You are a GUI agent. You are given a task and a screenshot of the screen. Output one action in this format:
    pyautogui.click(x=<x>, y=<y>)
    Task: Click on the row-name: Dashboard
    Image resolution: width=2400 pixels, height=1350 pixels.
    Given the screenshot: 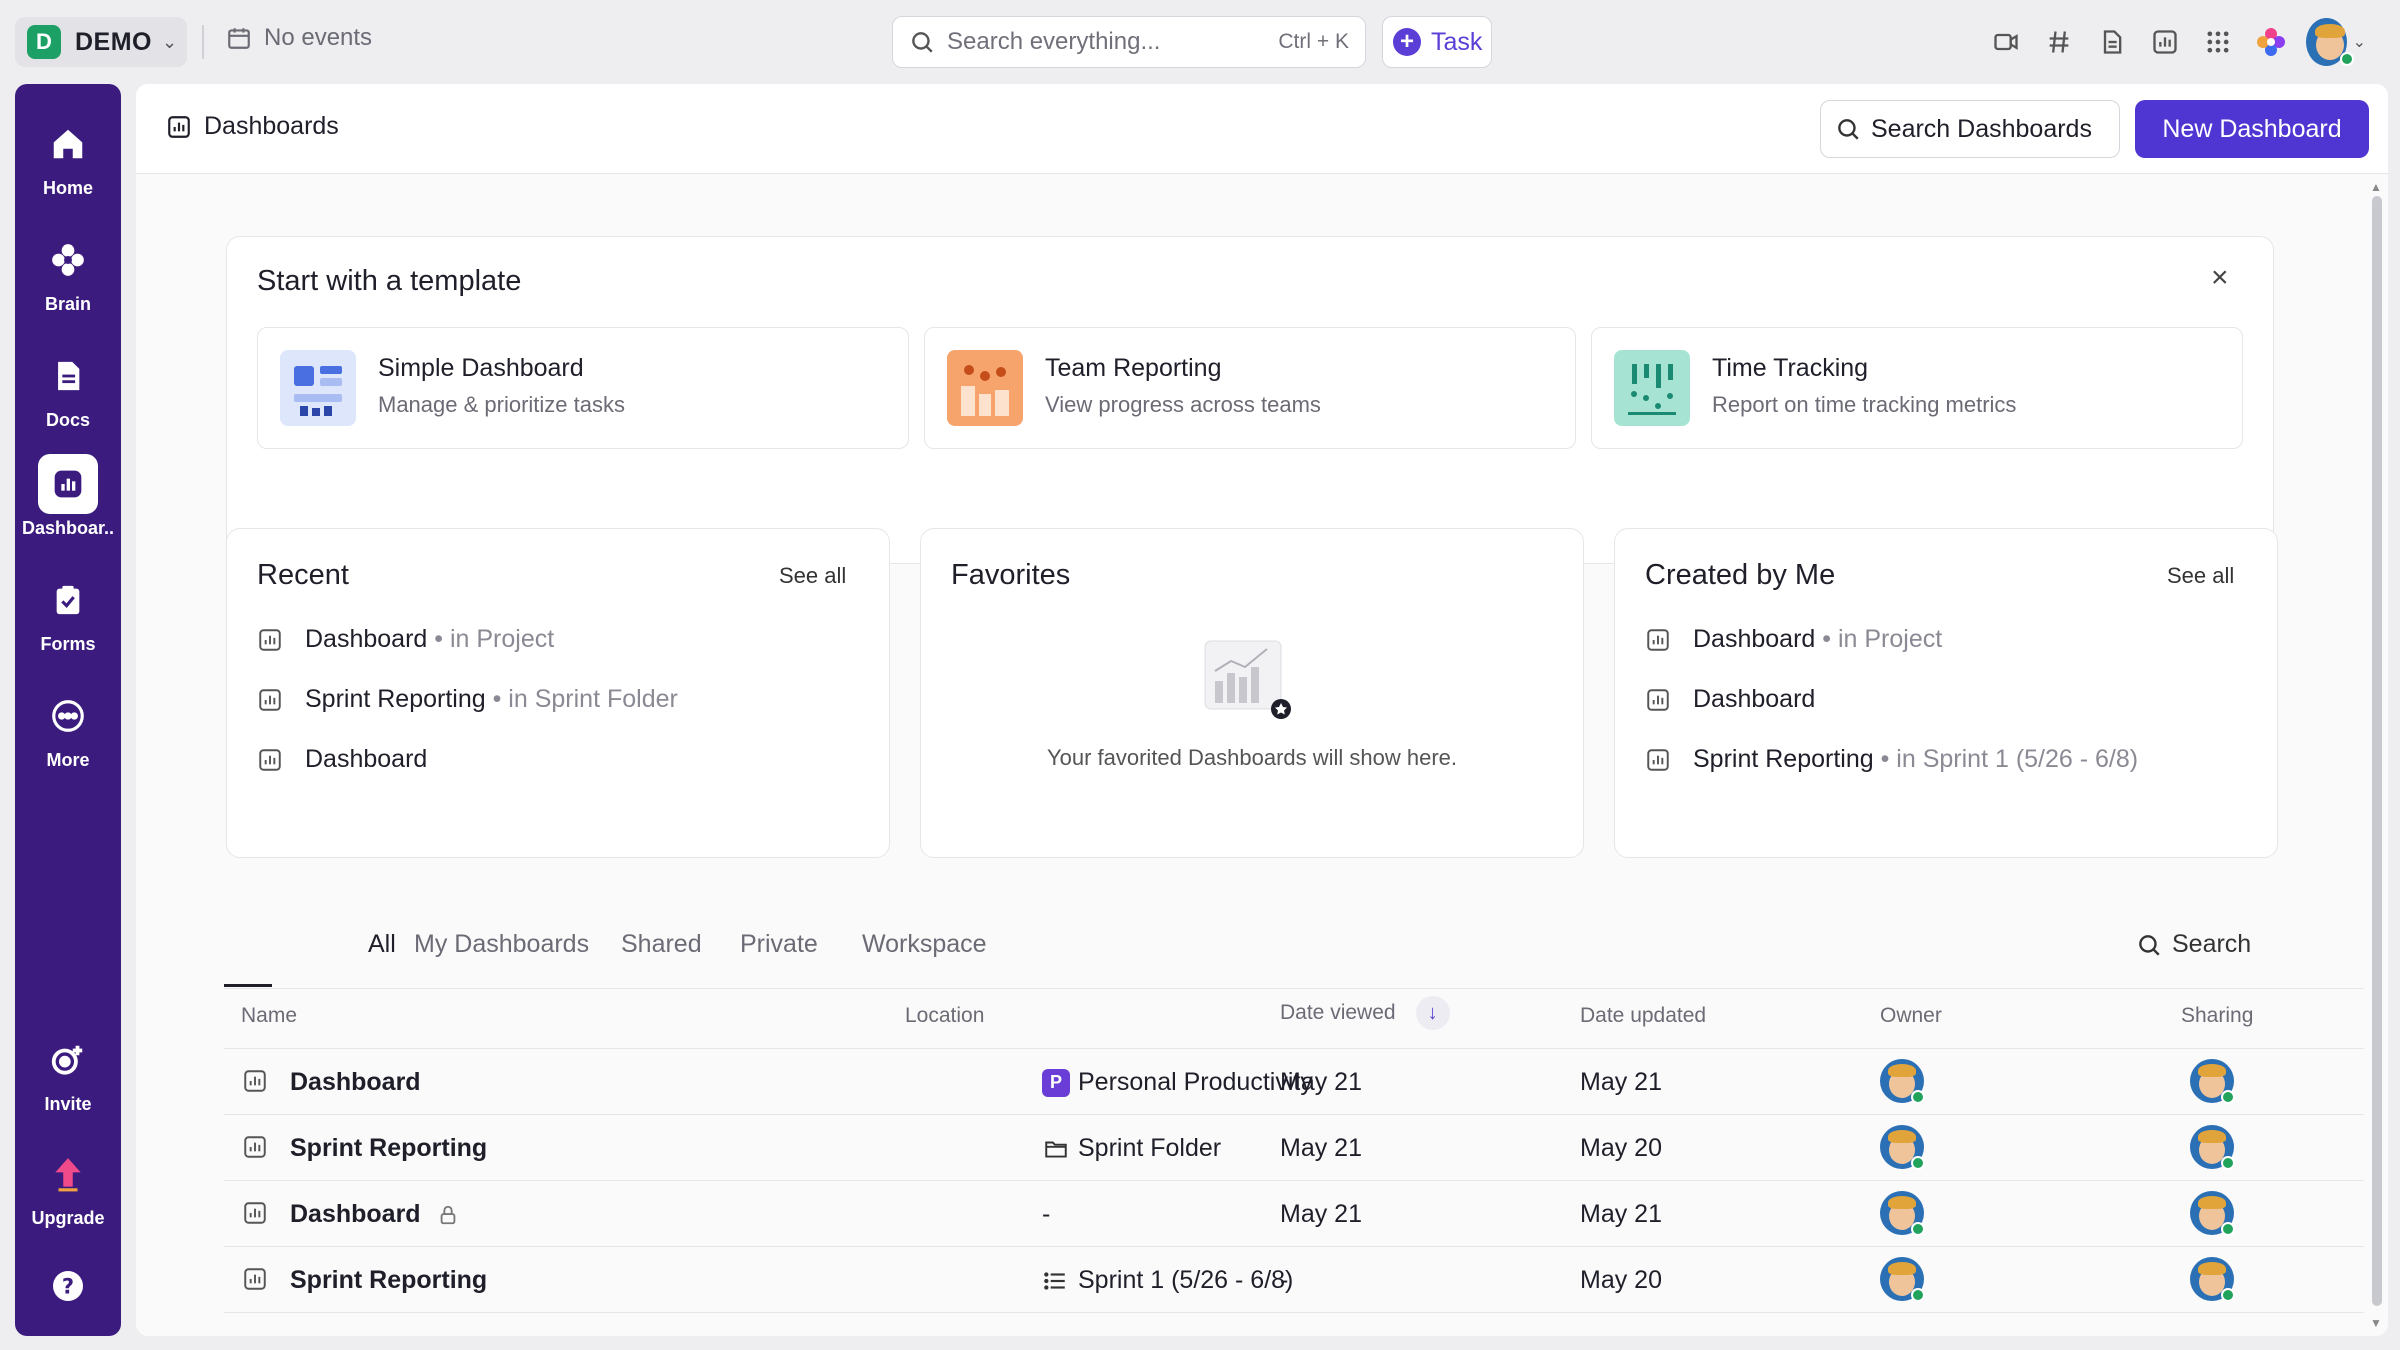 What is the action you would take?
    pyautogui.click(x=355, y=1082)
    